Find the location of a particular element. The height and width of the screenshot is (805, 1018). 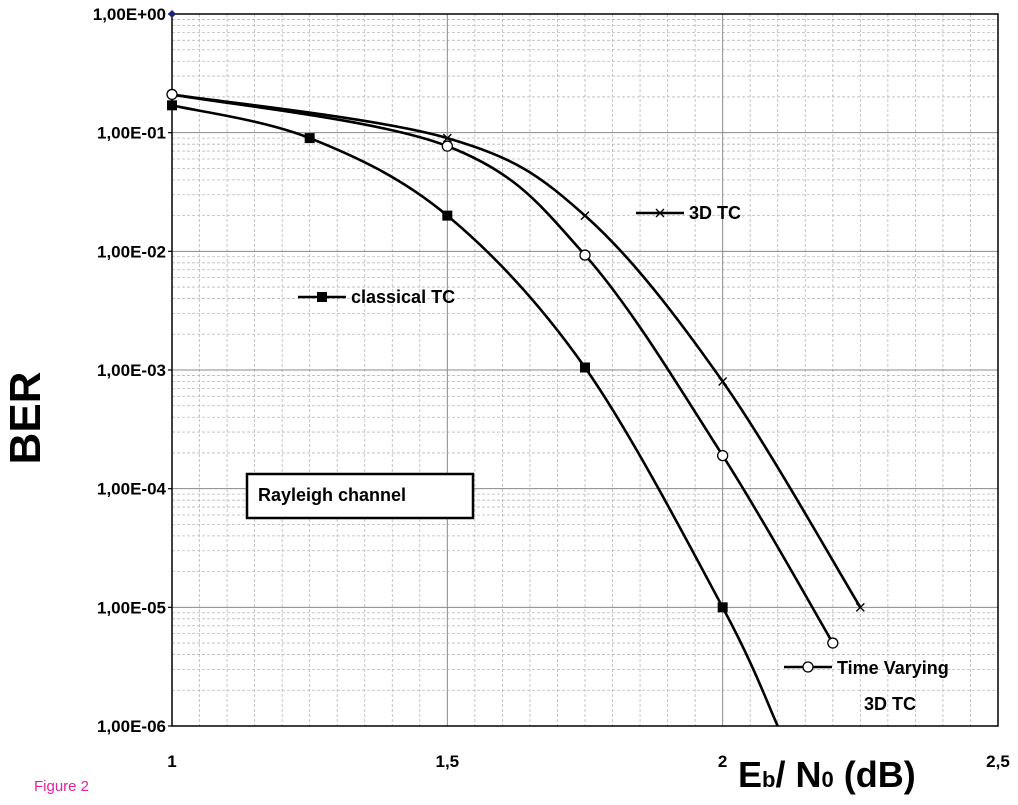

y-axis-label: BER is located at coordinates (25, 418).